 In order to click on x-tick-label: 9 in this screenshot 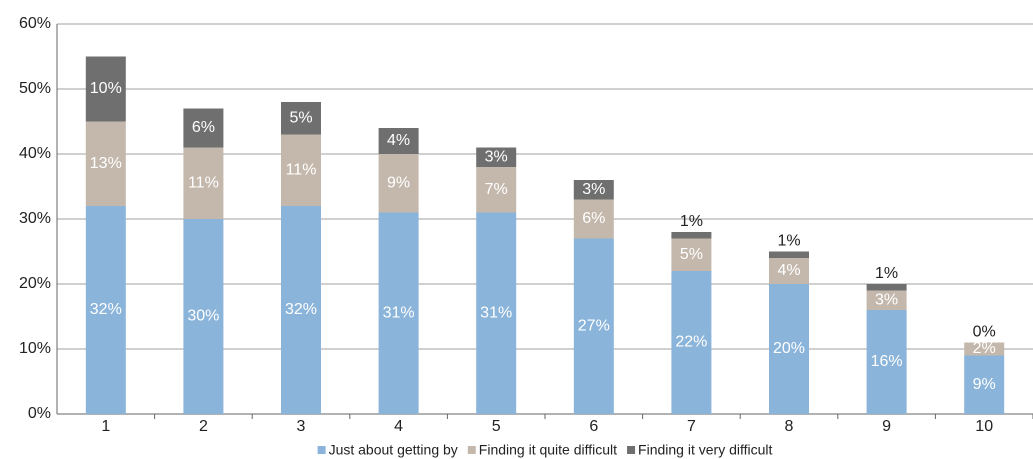, I will do `click(886, 426)`.